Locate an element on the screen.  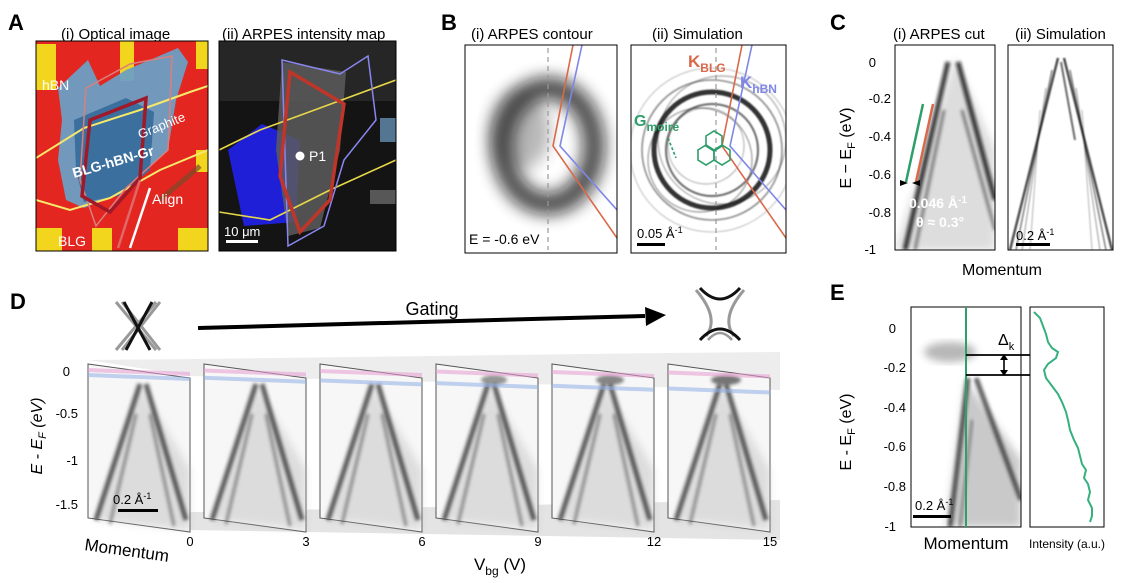
optical-image is located at coordinates (122, 146).